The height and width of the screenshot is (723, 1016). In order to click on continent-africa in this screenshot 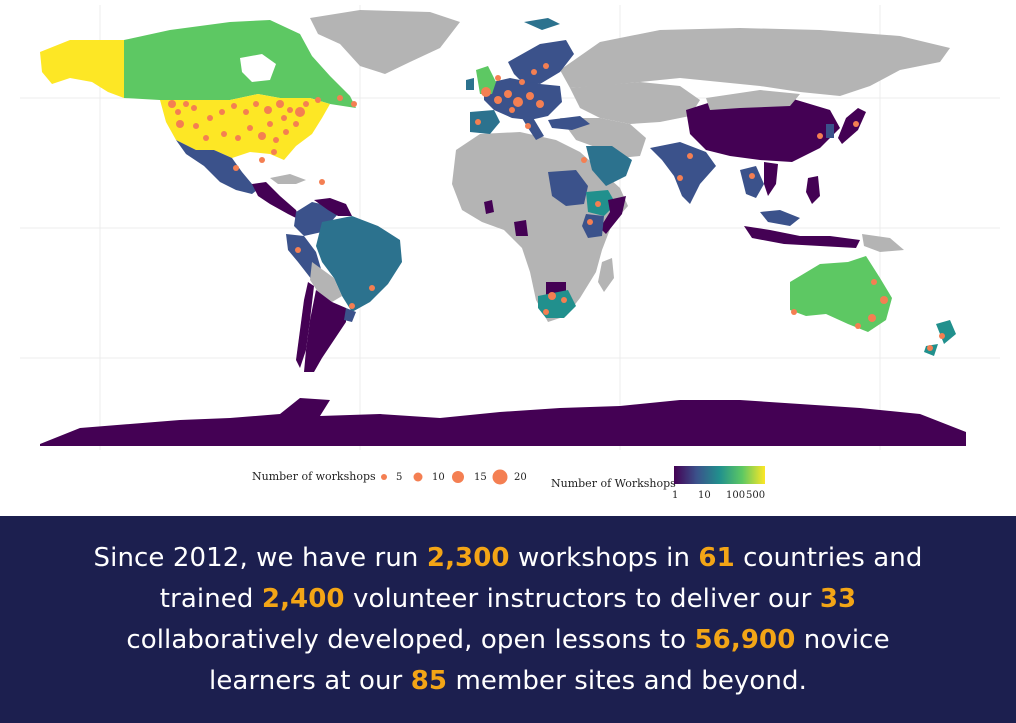, I will do `click(540, 227)`.